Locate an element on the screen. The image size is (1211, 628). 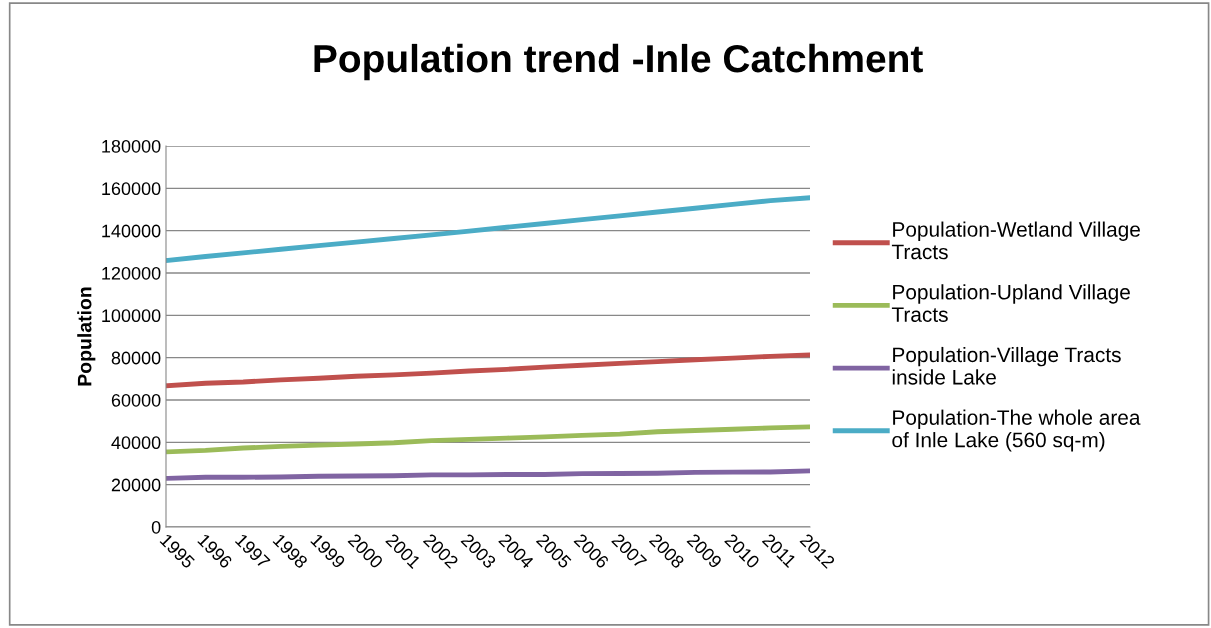
y-tick-label: 40000 is located at coordinates (136, 443).